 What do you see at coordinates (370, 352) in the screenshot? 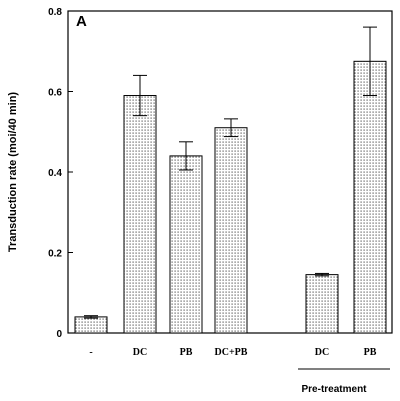
I see `x-tick-label-6: PB` at bounding box center [370, 352].